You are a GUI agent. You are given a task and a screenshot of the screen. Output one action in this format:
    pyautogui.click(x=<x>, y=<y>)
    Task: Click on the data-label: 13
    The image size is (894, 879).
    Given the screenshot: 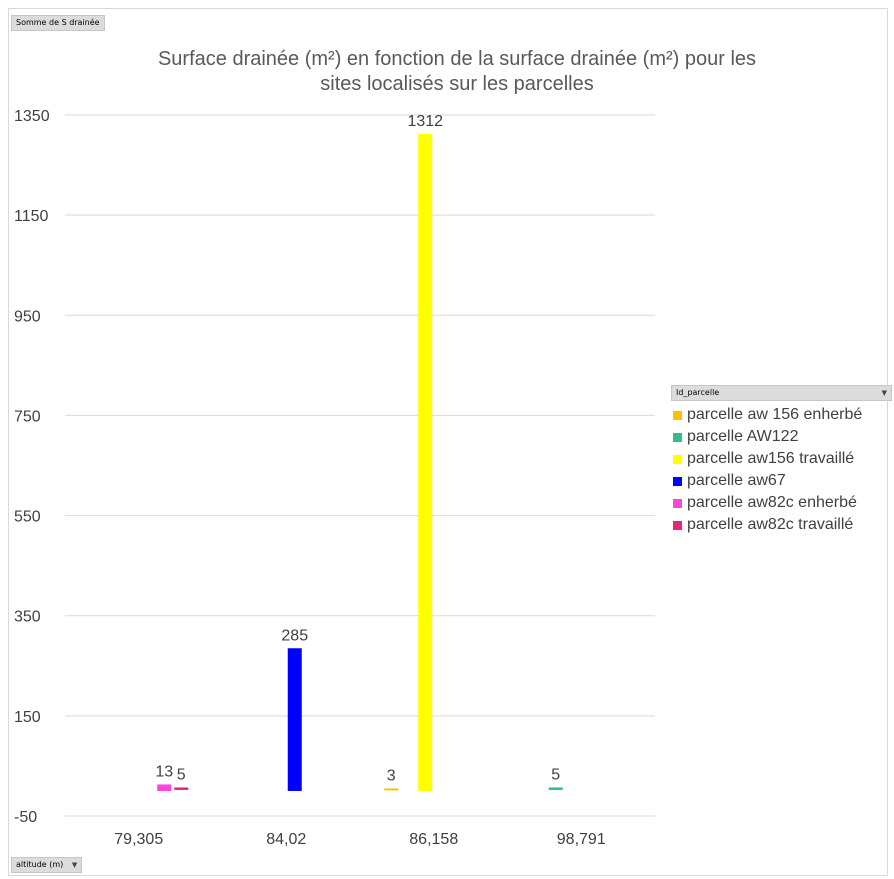 What is the action you would take?
    pyautogui.click(x=164, y=771)
    